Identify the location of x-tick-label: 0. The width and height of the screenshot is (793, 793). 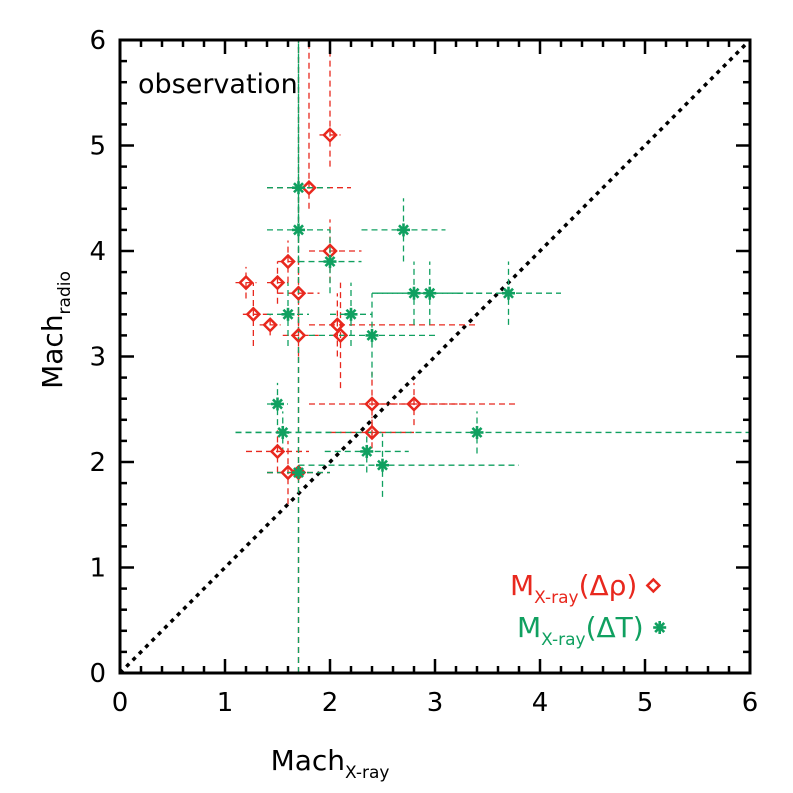
(120, 703).